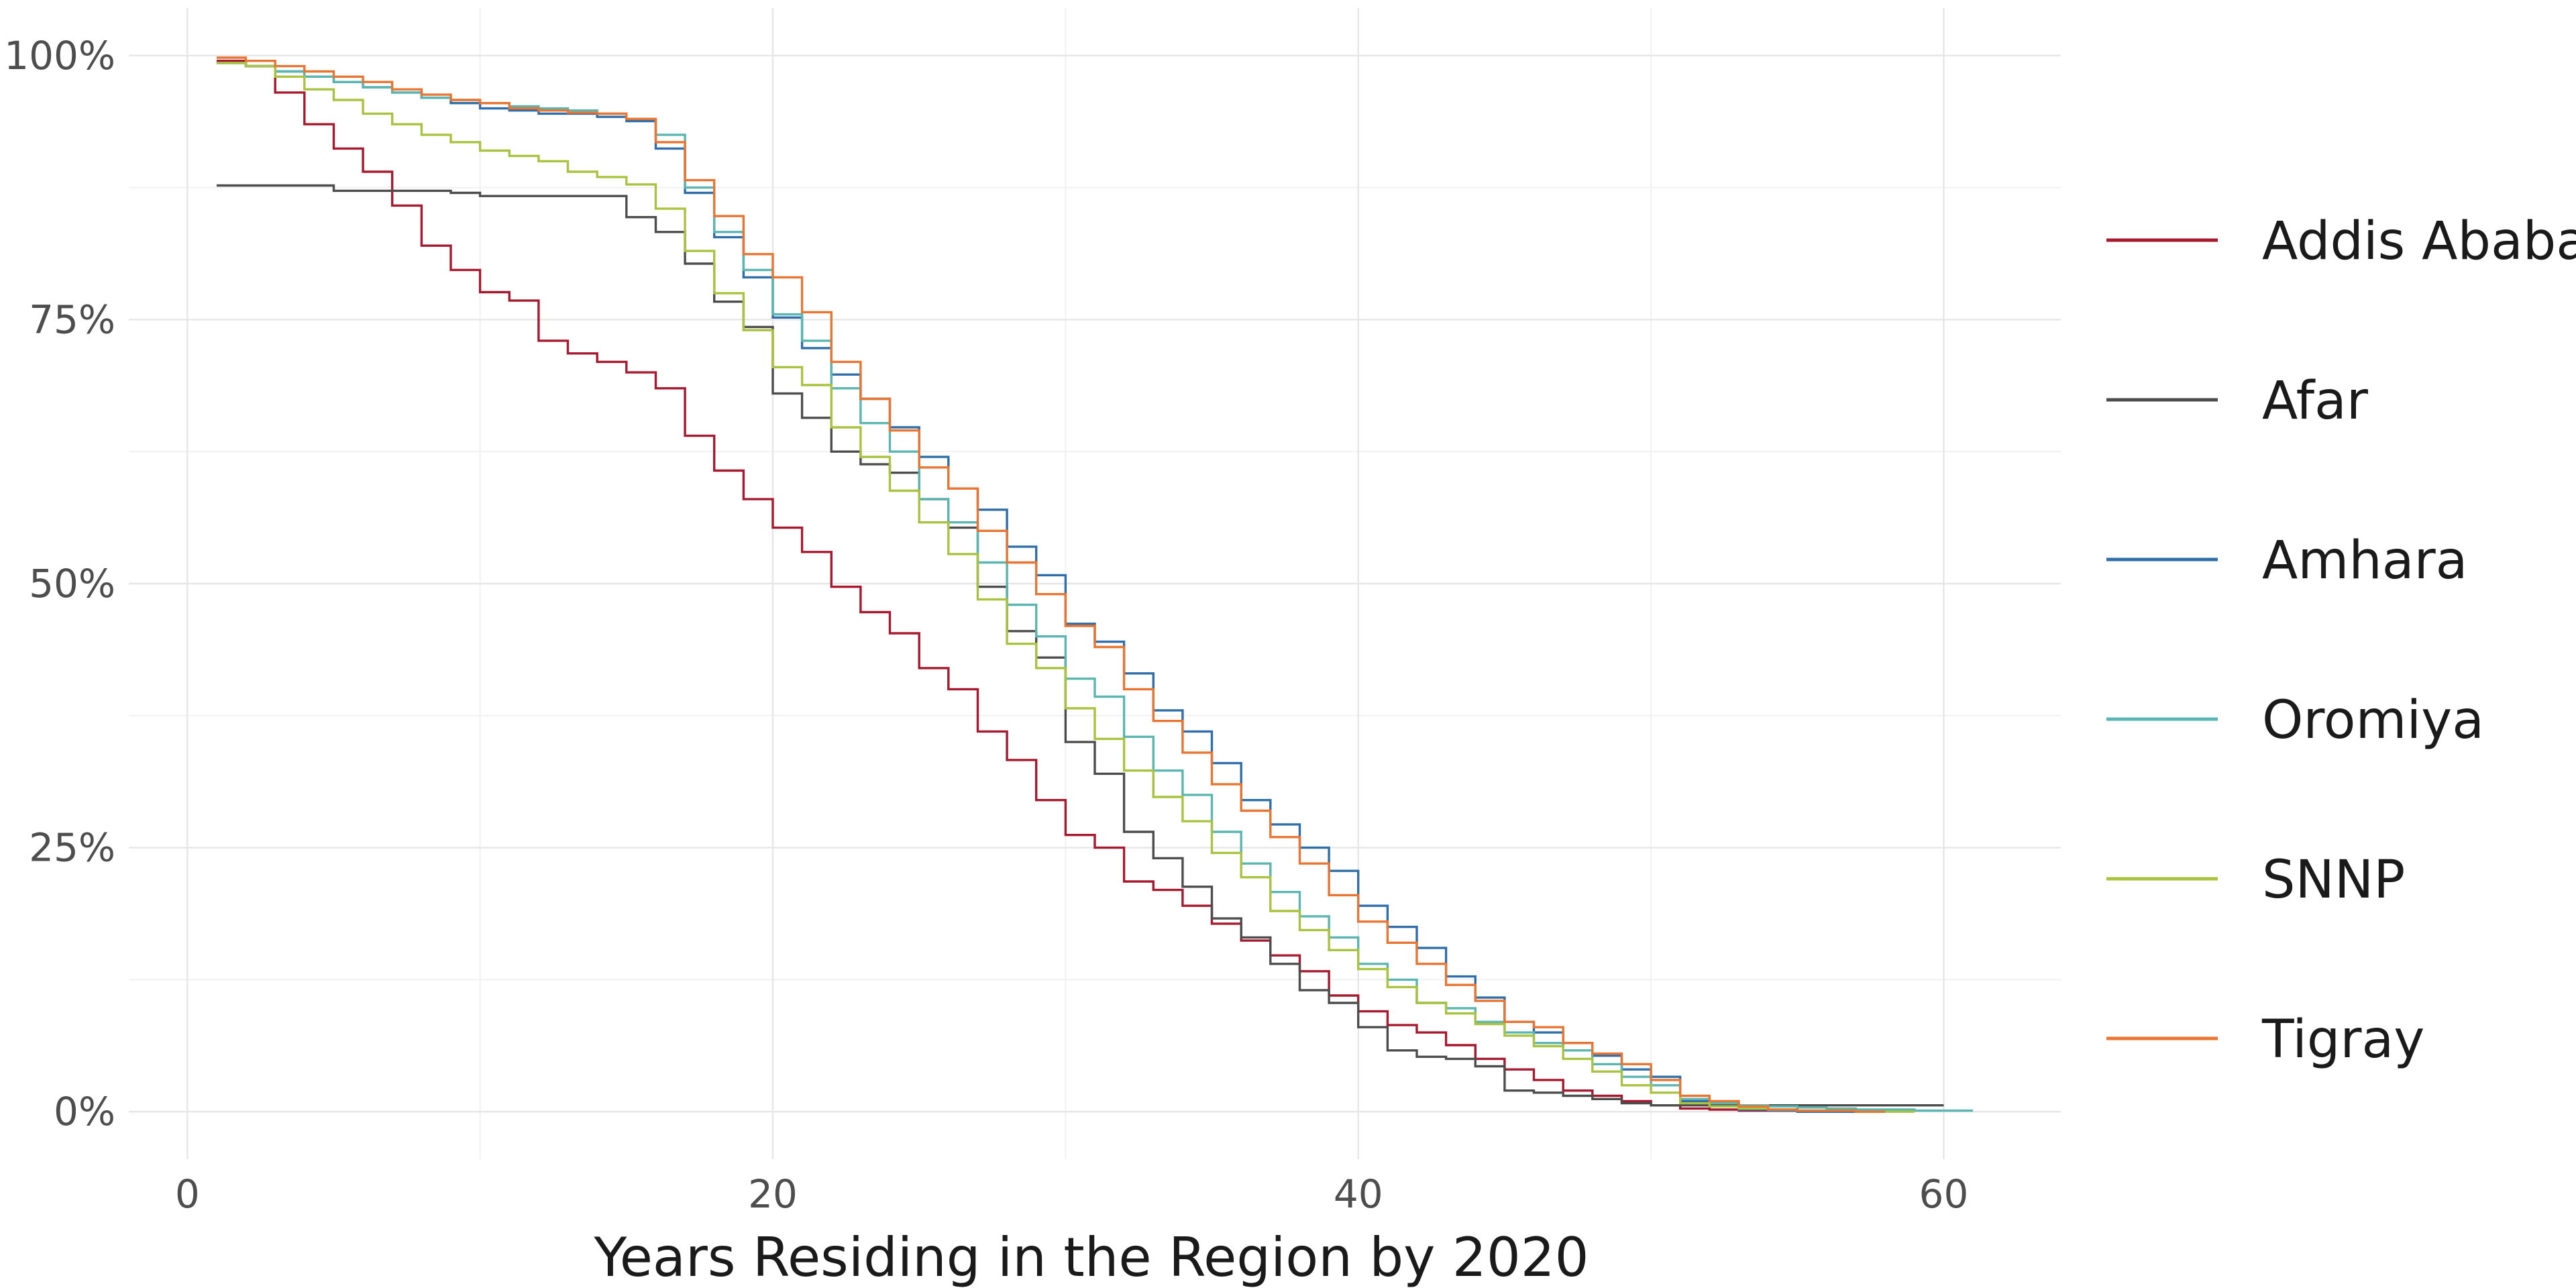  Describe the element at coordinates (84, 1111) in the screenshot. I see `y-tick-label: 0%` at that location.